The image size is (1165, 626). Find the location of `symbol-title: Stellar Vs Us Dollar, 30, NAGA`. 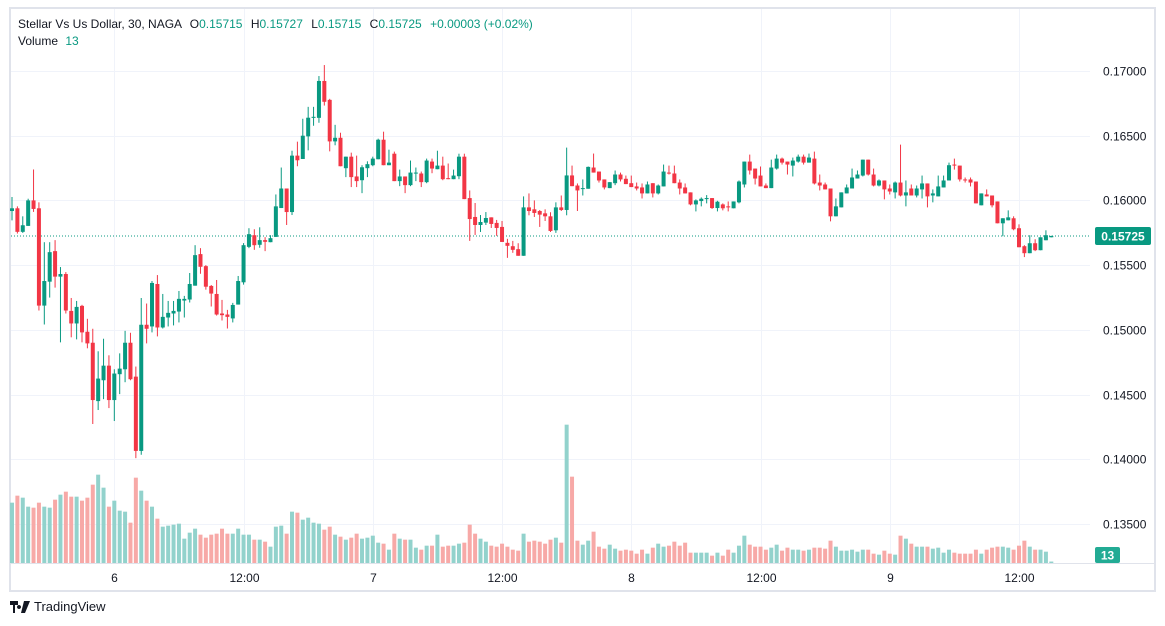

symbol-title: Stellar Vs Us Dollar, 30, NAGA is located at coordinates (100, 24).